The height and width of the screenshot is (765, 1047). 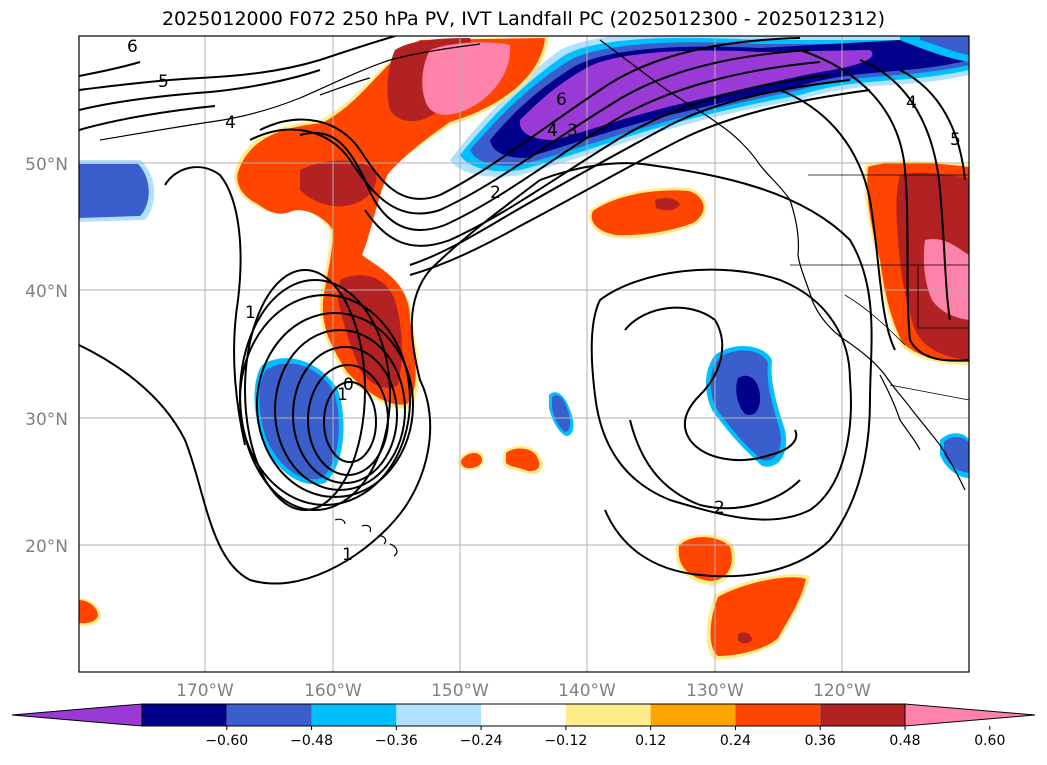 What do you see at coordinates (820, 741) in the screenshot?
I see `colorbar-tick-label: 0.36` at bounding box center [820, 741].